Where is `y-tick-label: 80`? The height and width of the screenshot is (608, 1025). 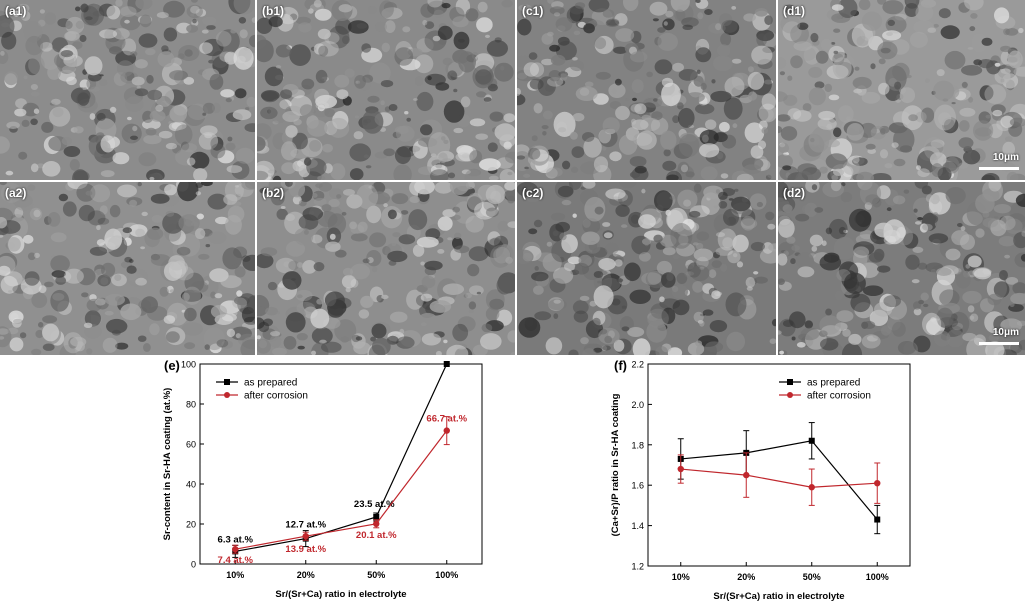 y-tick-label: 80 is located at coordinates (191, 405).